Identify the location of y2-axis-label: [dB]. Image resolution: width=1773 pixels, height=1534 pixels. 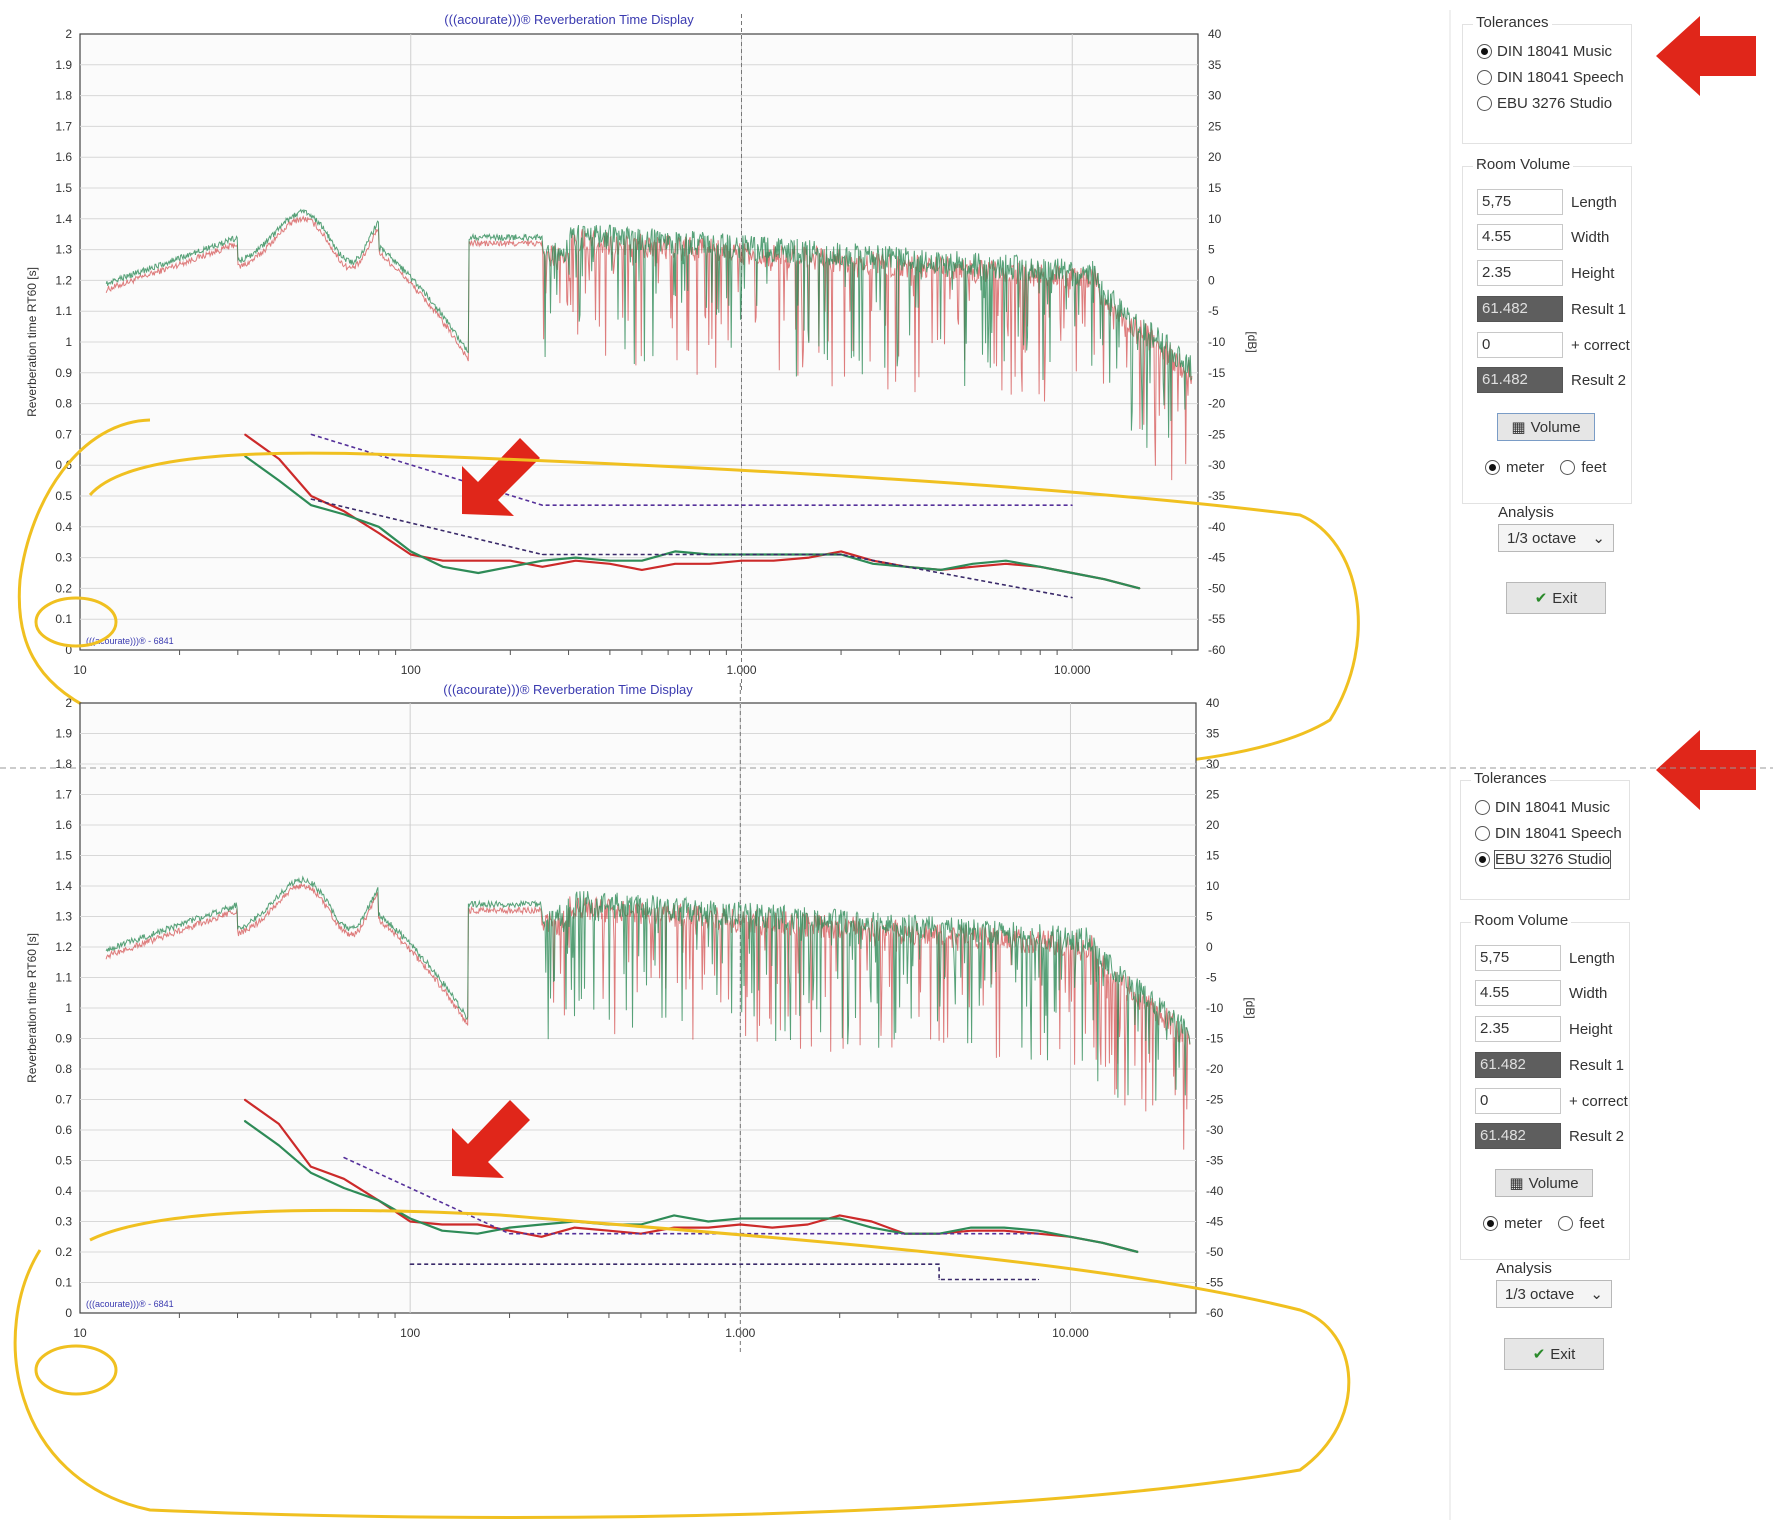
(1250, 1007).